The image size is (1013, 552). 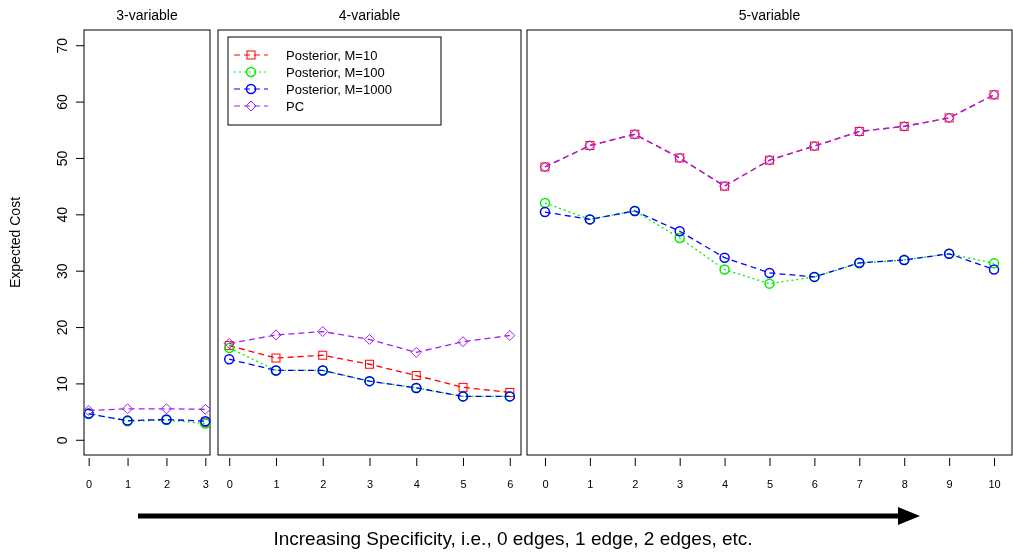 I want to click on x-tick-label: 9, so click(x=949, y=483).